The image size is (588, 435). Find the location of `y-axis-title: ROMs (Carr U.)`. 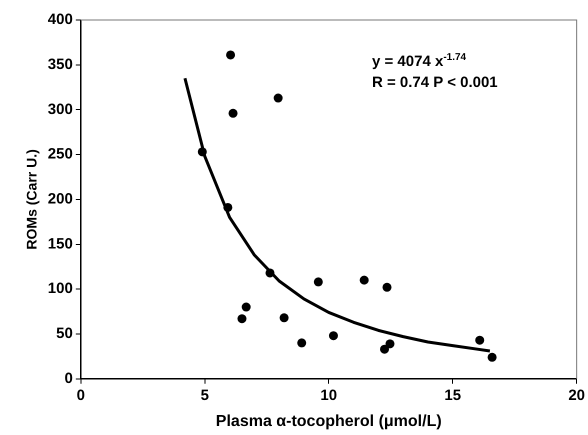

y-axis-title: ROMs (Carr U.) is located at coordinates (31, 199).